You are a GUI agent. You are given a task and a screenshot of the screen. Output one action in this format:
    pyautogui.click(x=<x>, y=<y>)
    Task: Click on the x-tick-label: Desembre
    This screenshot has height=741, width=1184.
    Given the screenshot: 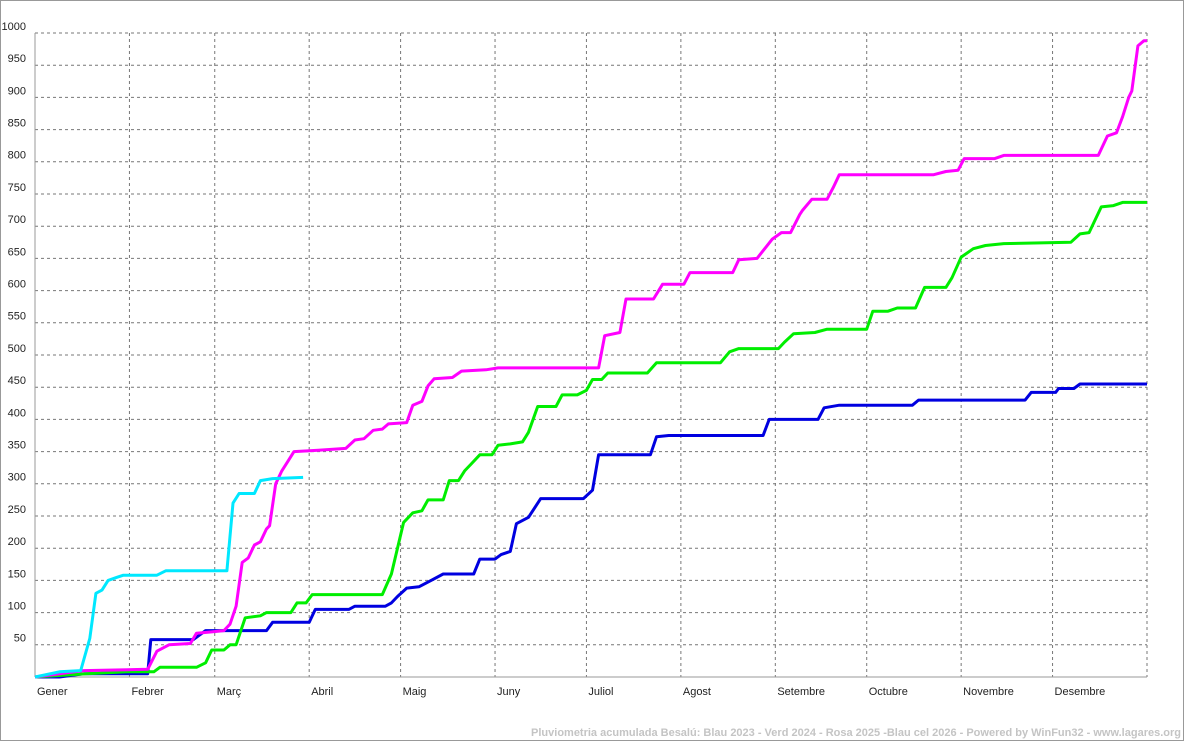 What is the action you would take?
    pyautogui.click(x=1080, y=692)
    